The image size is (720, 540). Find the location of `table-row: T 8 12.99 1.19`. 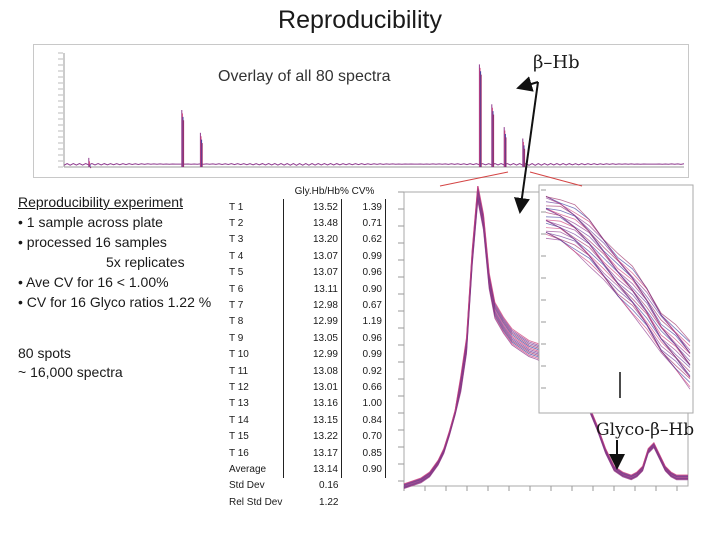

table-row: T 8 12.99 1.19 is located at coordinates (305, 322).